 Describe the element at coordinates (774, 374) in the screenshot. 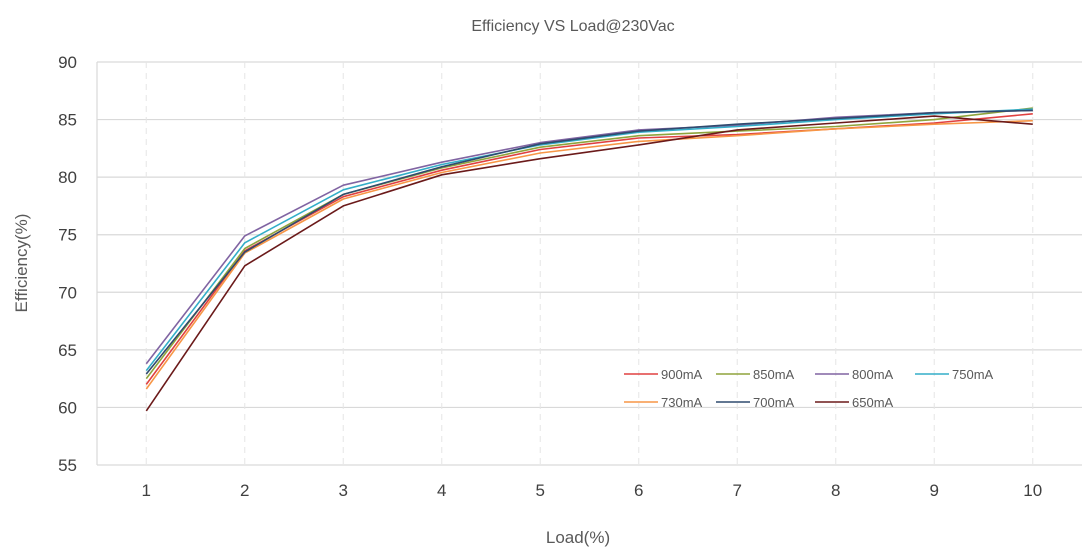

I see `legend-label: 850mA` at that location.